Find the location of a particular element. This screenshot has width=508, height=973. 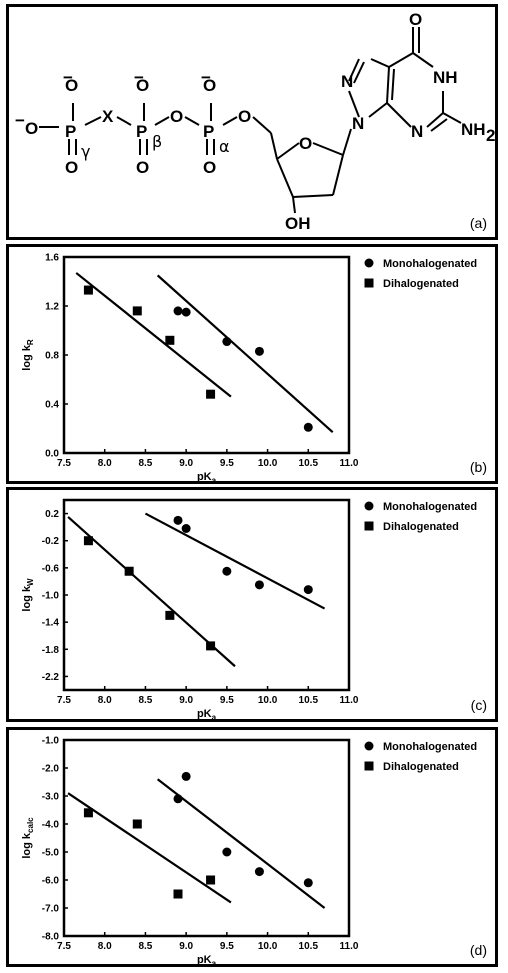

atom-oh: OH is located at coordinates (298, 223).